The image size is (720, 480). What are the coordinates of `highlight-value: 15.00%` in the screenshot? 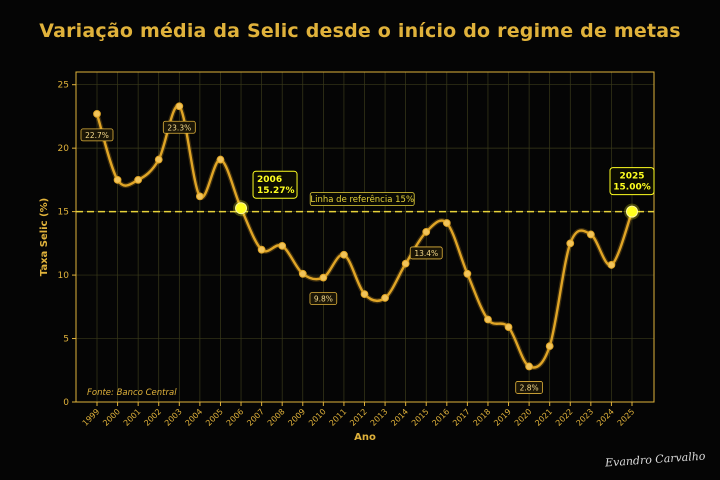 It's located at (632, 188).